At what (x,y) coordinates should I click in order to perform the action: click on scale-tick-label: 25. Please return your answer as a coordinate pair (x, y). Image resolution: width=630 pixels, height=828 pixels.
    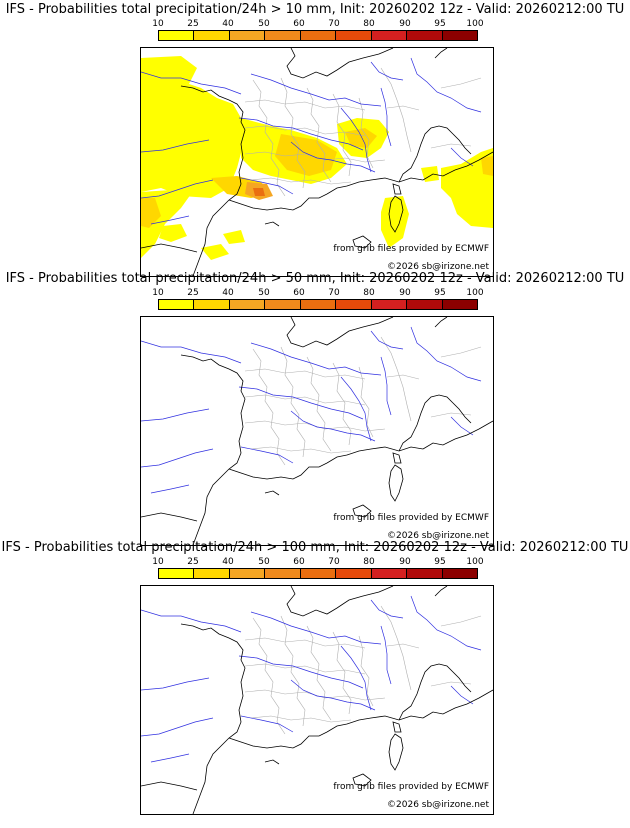
    Looking at the image, I should click on (193, 562).